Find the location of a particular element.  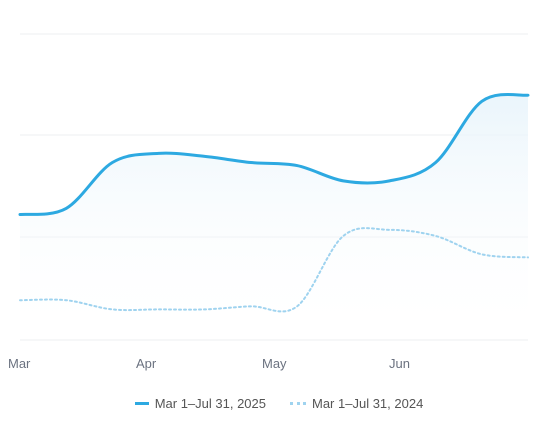

legend-item-2025: Mar 1–Jul 31, 2025 is located at coordinates (200, 403).